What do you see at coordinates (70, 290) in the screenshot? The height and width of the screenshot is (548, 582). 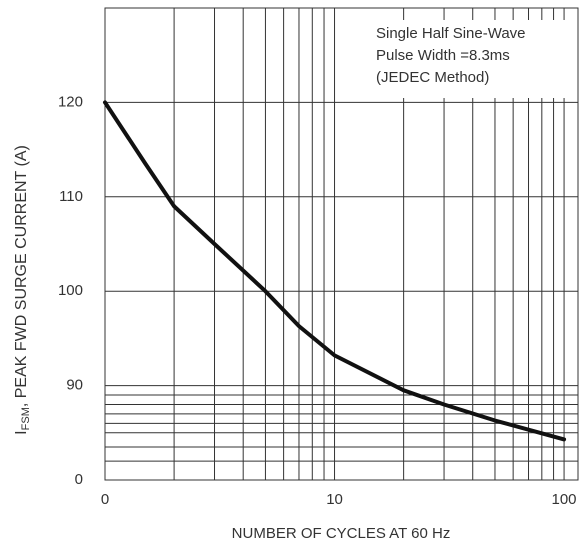 I see `y-tick-label: 100` at bounding box center [70, 290].